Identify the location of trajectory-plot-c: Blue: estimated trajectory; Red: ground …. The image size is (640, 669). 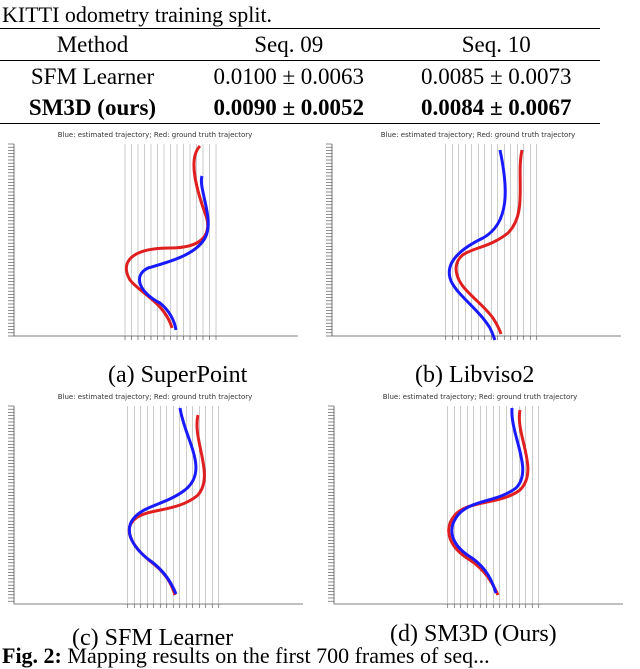
(155, 500).